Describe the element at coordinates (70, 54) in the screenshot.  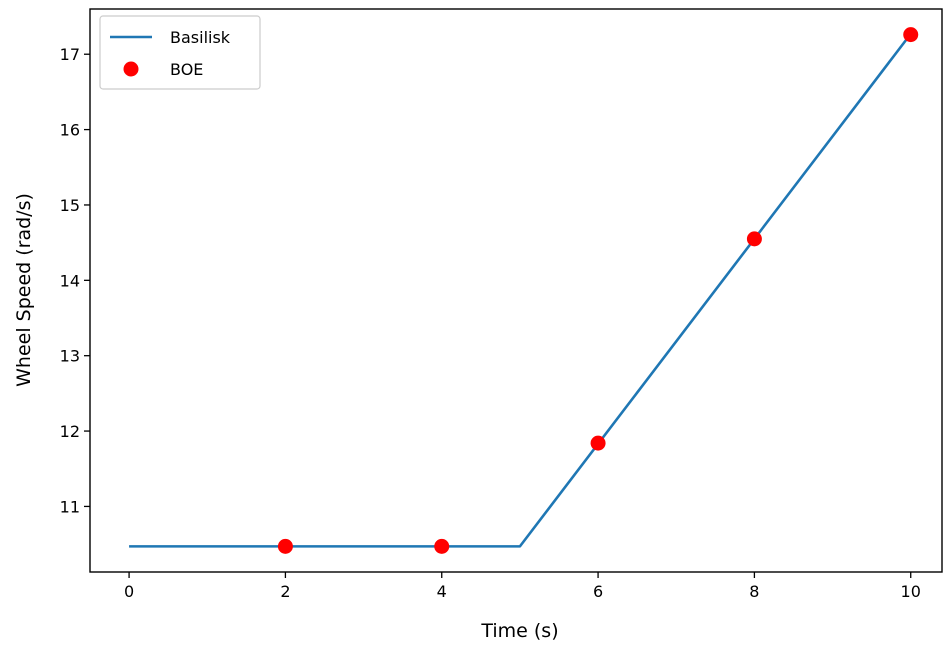
I see `y-tick-label: 17` at that location.